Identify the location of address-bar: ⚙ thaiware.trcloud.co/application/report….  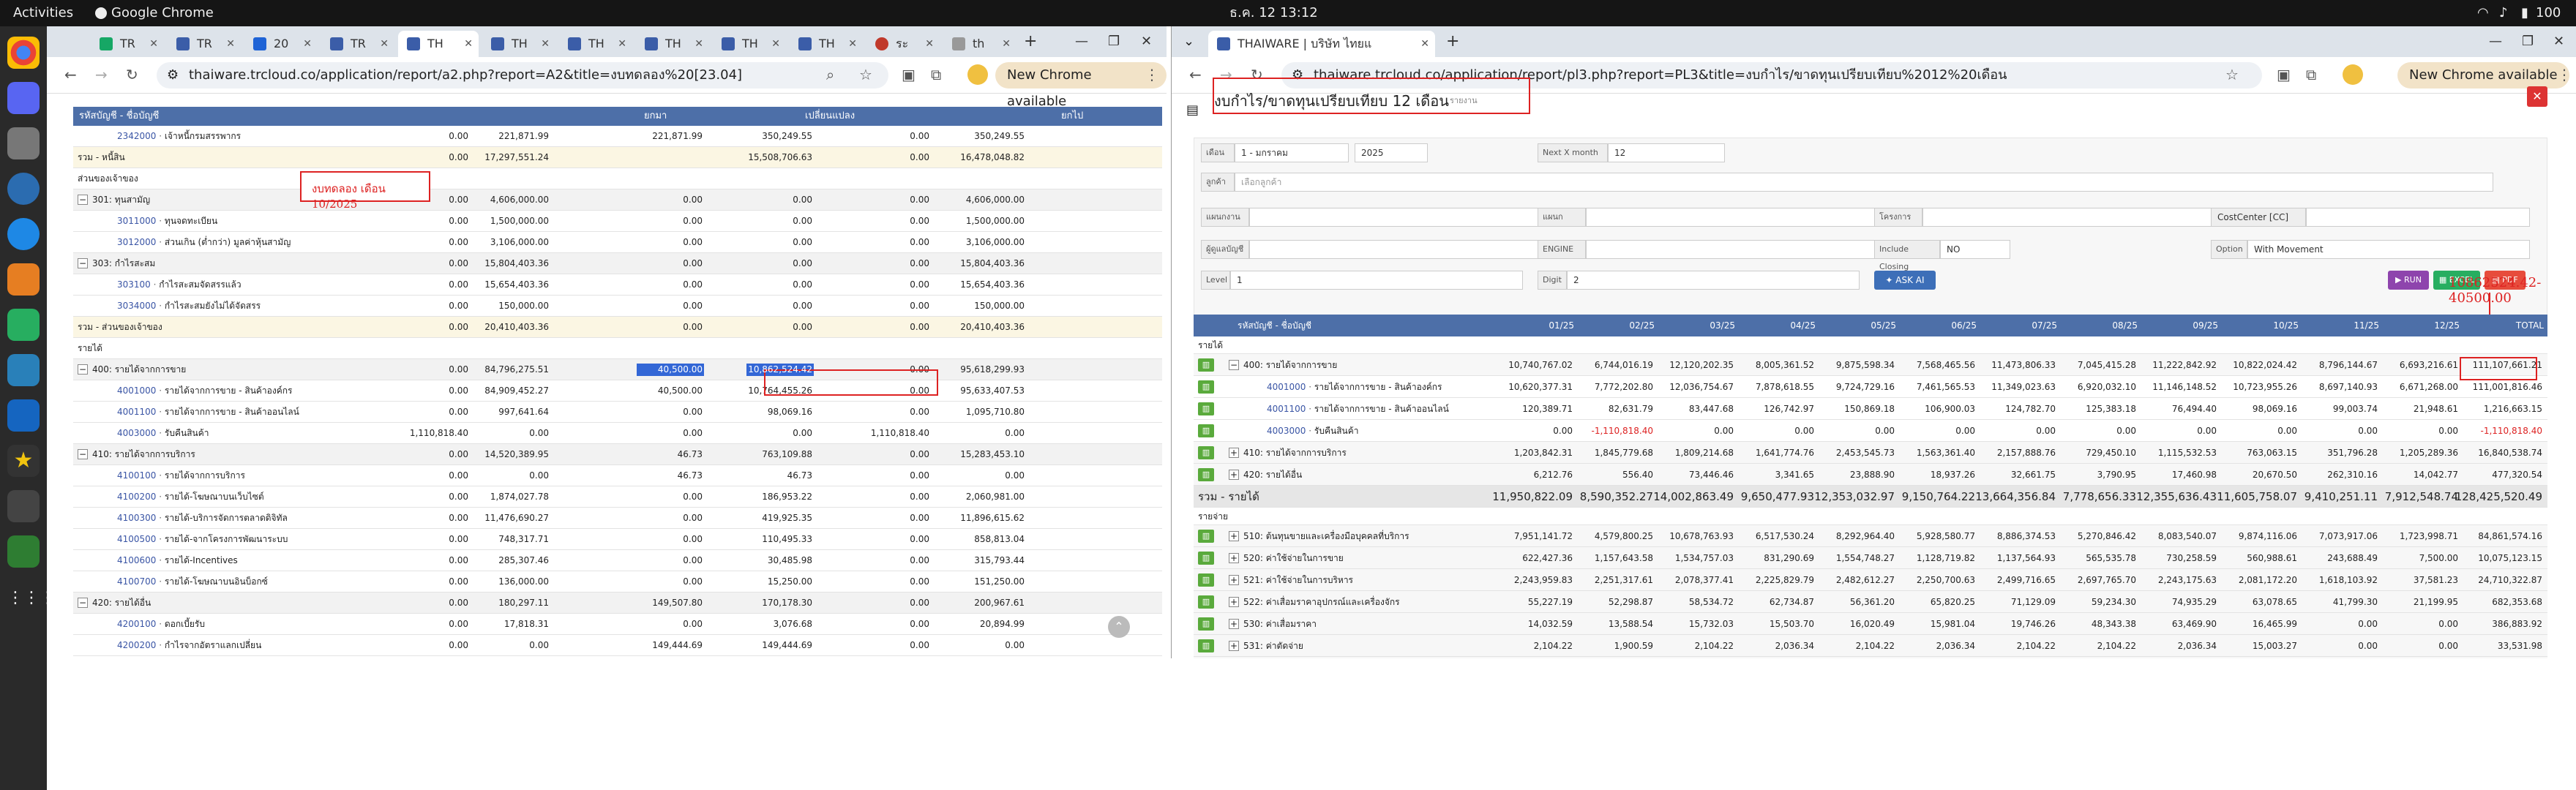
(522, 75).